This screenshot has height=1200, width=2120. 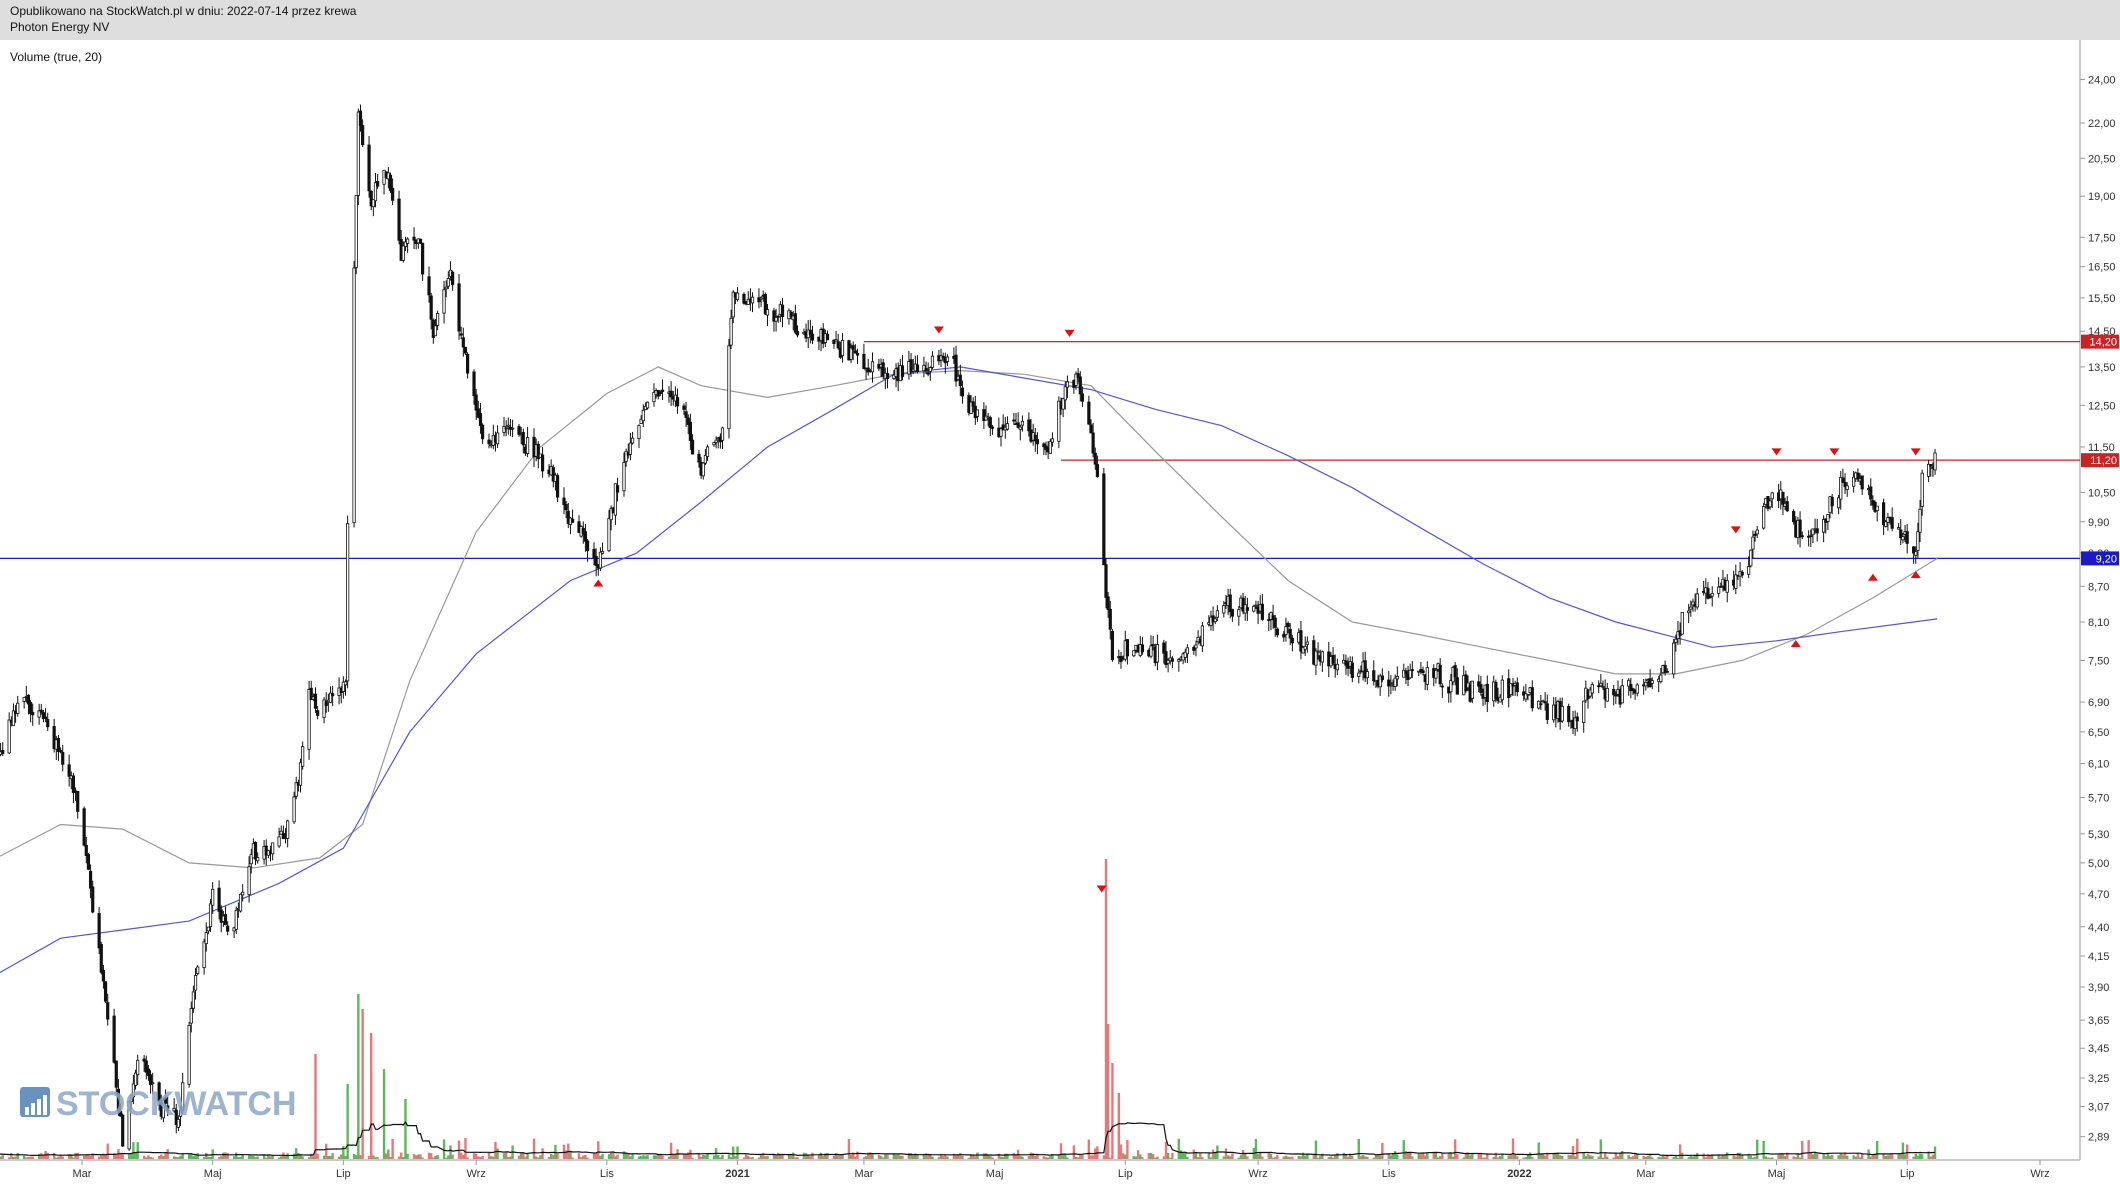 I want to click on level-price-tag, so click(x=2100, y=460).